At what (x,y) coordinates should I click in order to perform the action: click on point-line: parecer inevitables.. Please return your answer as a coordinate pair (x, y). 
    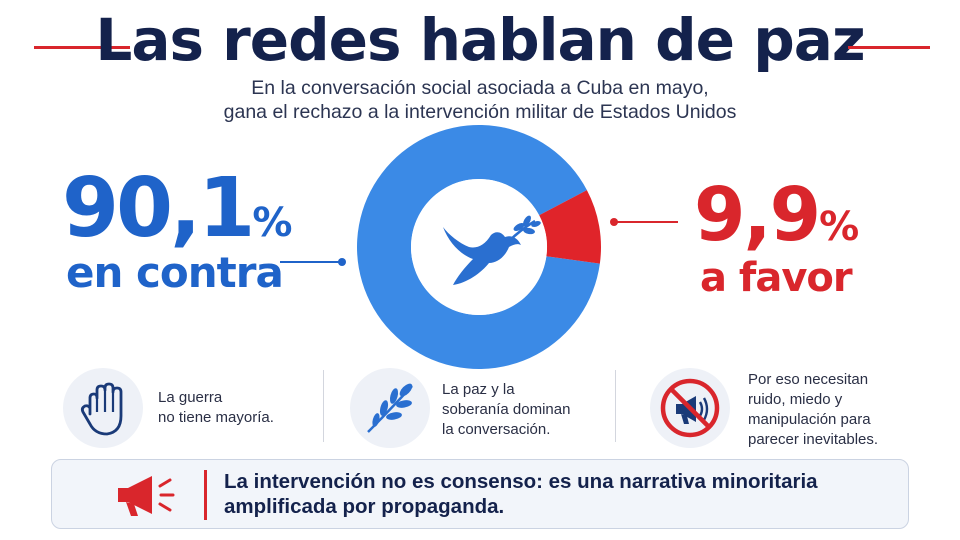
    Looking at the image, I should click on (813, 439).